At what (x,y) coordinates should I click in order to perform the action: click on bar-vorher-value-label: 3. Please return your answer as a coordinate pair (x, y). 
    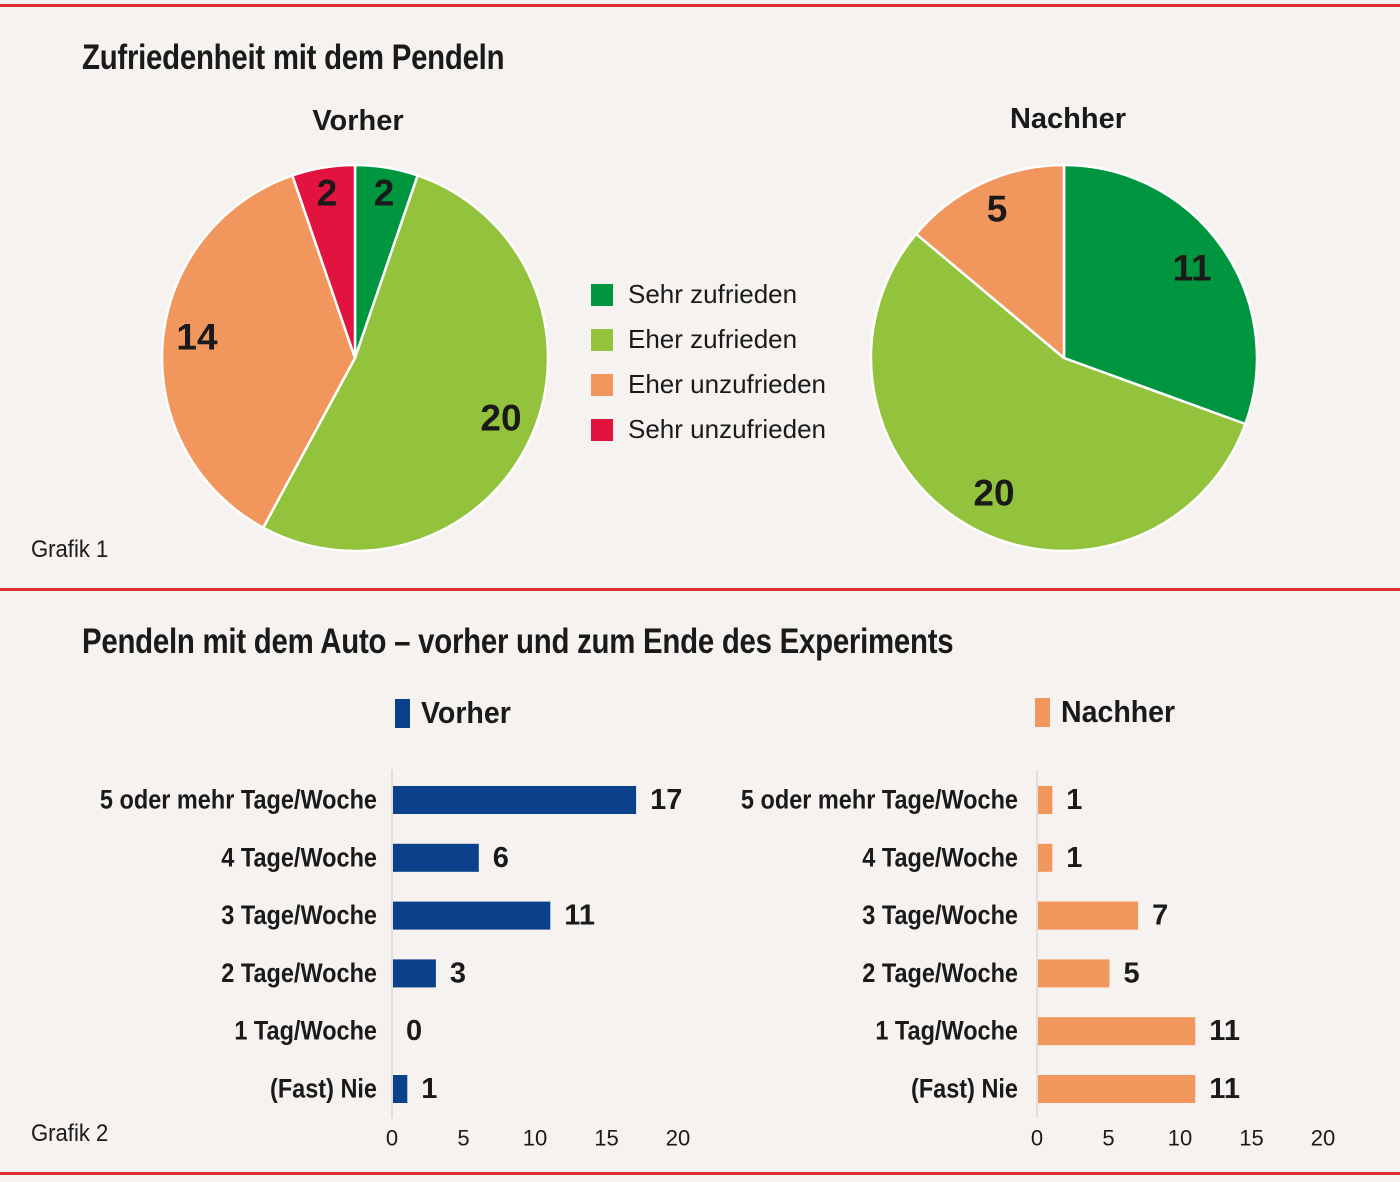
    Looking at the image, I should click on (458, 973).